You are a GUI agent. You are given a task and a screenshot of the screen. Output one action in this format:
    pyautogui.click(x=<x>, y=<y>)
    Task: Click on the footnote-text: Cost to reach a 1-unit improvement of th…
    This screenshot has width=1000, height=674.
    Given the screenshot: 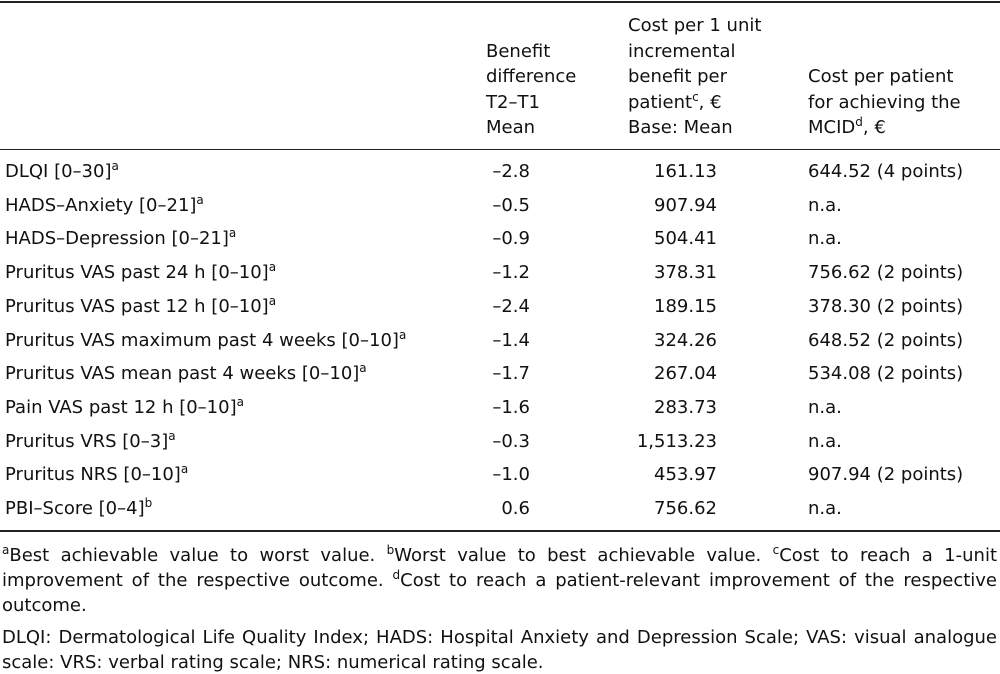 What is the action you would take?
    pyautogui.click(x=499, y=568)
    